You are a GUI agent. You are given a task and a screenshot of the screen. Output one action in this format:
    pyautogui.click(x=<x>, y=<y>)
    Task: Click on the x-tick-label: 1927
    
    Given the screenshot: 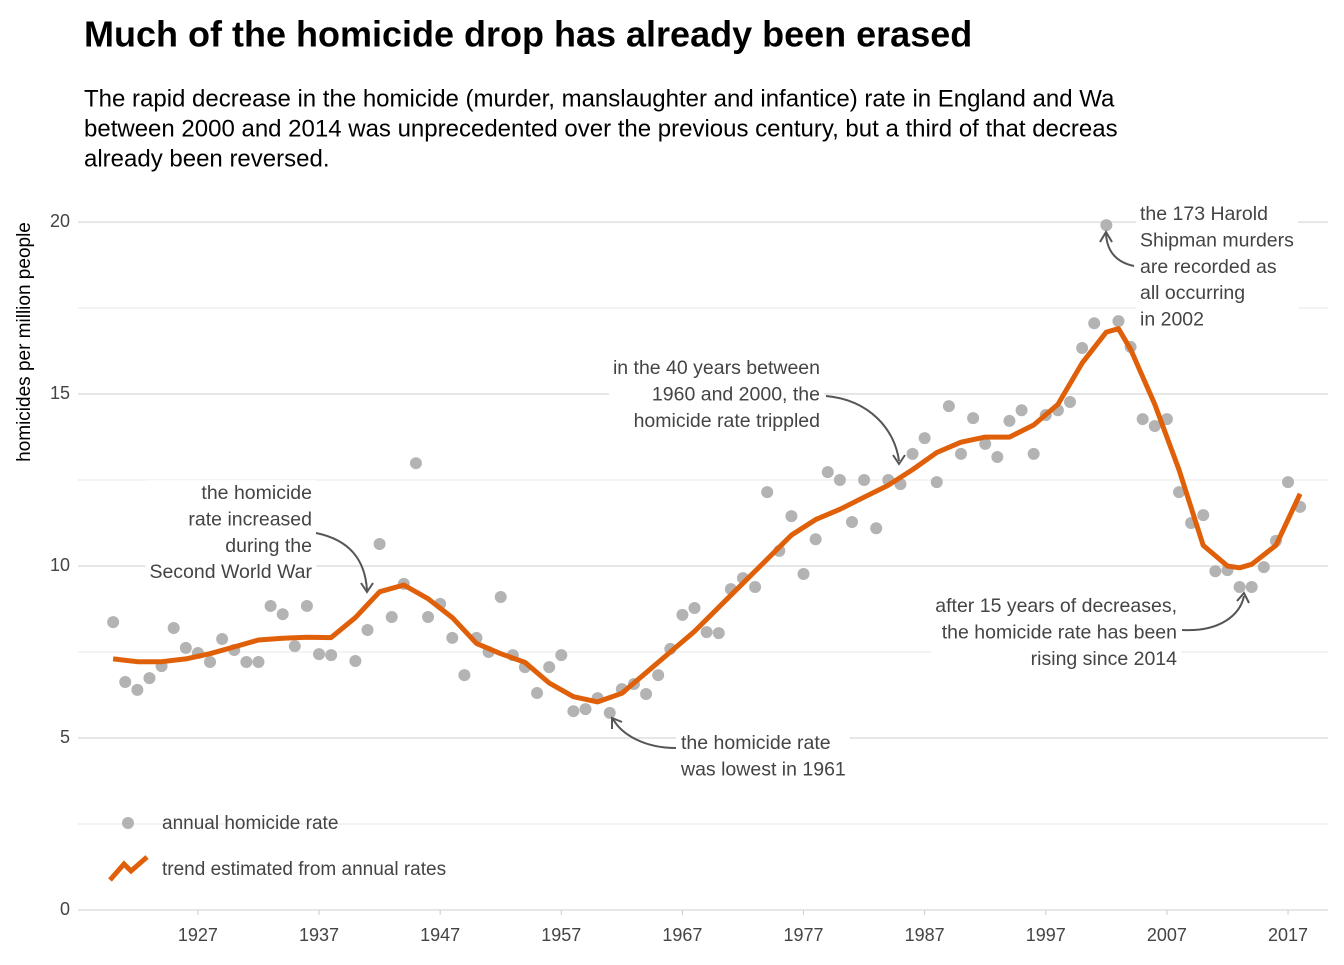 What is the action you would take?
    pyautogui.click(x=198, y=935)
    